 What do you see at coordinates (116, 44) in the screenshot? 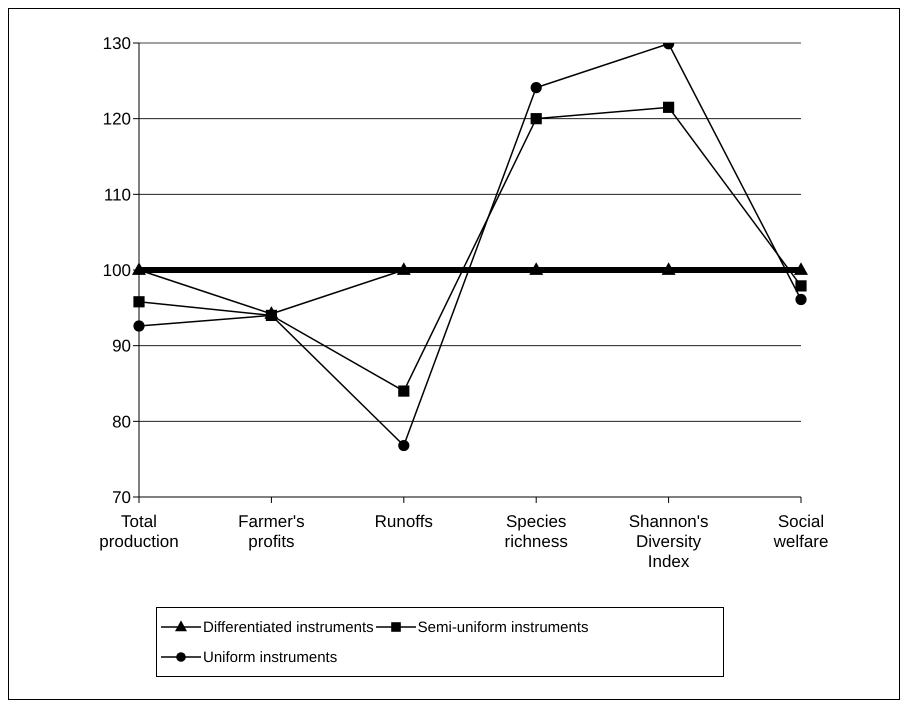
I see `y-tick-label: 130` at bounding box center [116, 44].